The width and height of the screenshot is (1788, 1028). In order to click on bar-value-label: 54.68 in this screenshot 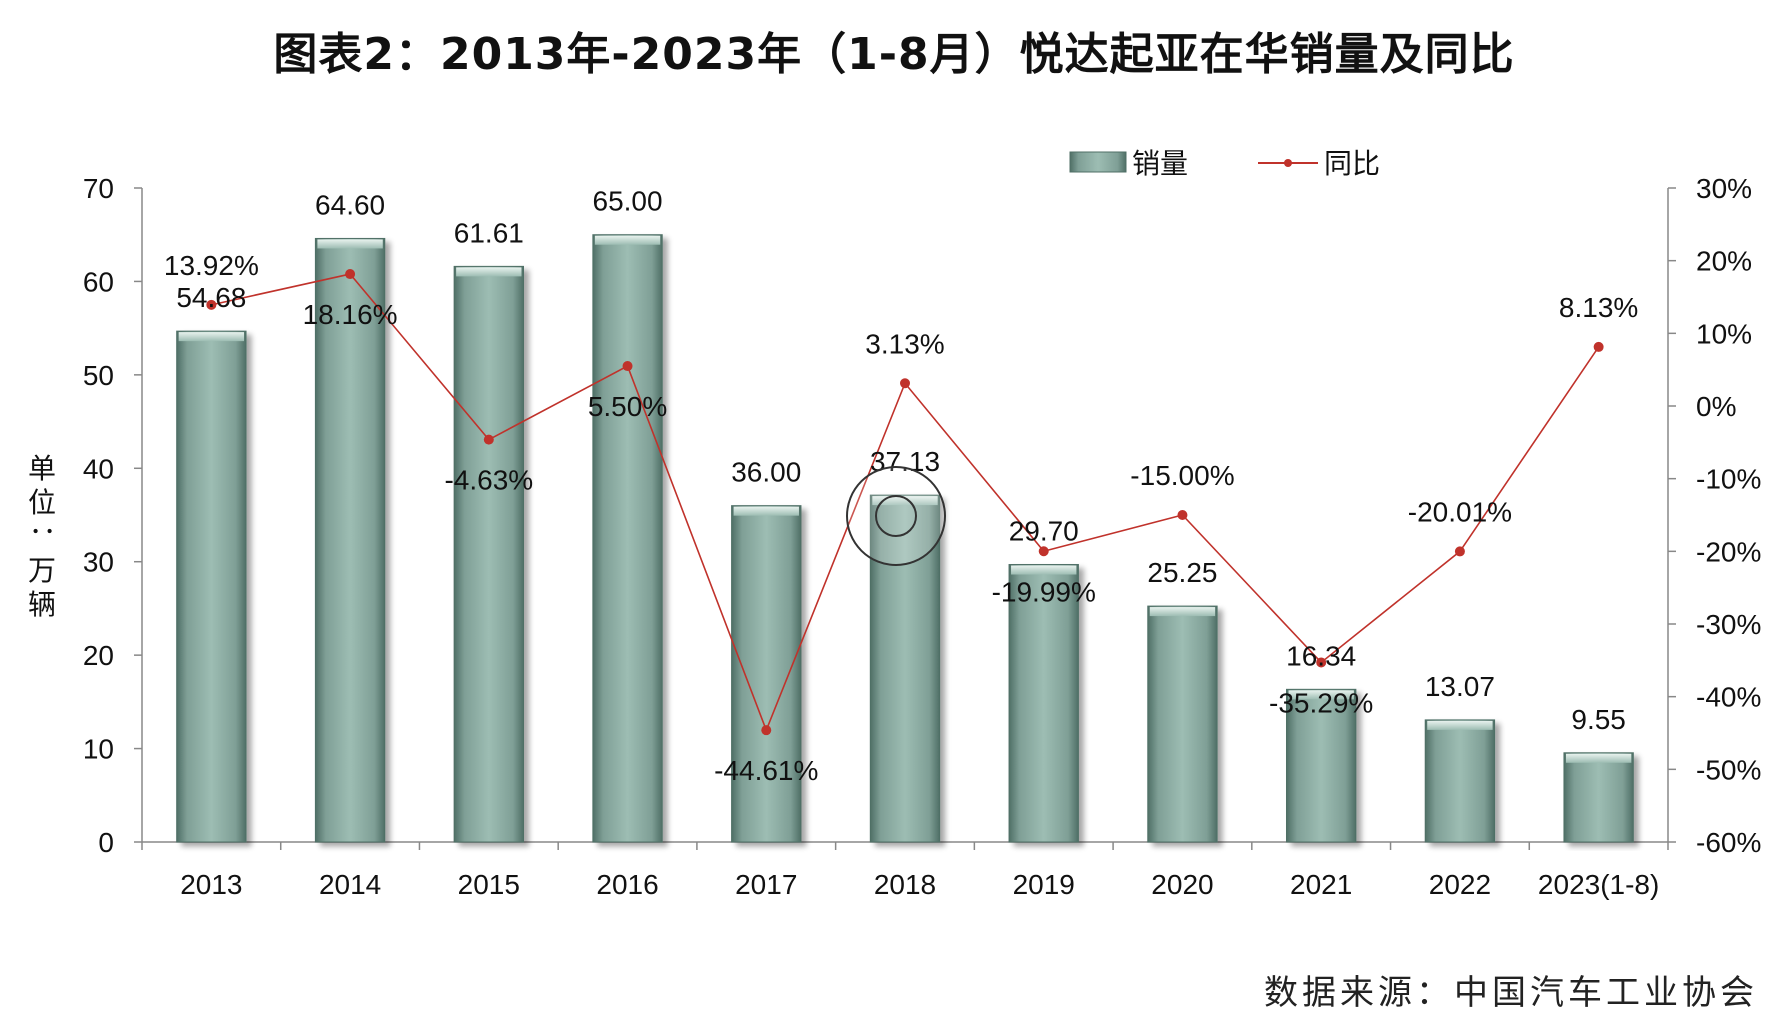, I will do `click(211, 297)`.